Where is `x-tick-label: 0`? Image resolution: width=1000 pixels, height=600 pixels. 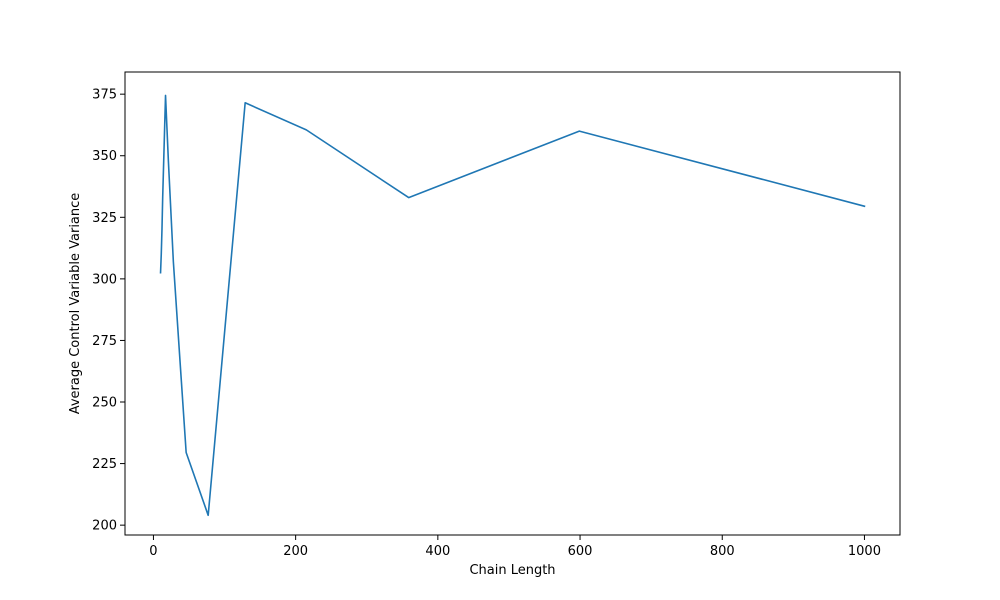 x-tick-label: 0 is located at coordinates (153, 551).